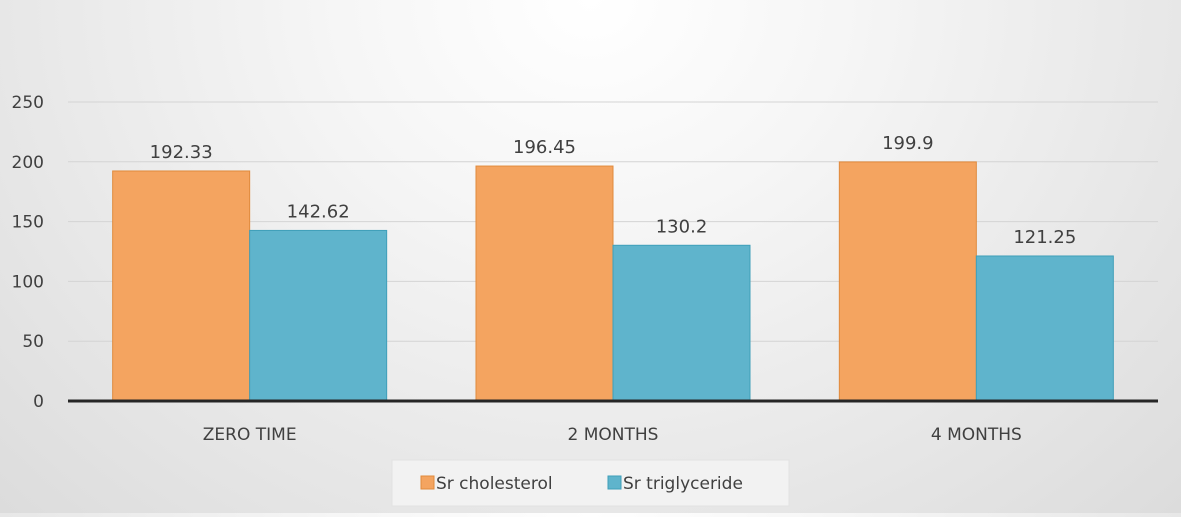 Image resolution: width=1181 pixels, height=517 pixels. I want to click on y-tick-label: 100, so click(28, 282).